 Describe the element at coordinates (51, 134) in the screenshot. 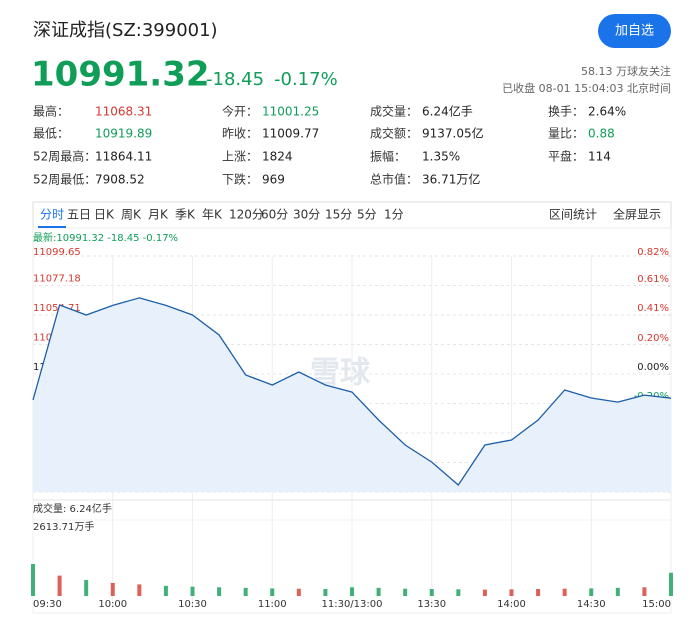

I see `stat-label: 最低：` at that location.